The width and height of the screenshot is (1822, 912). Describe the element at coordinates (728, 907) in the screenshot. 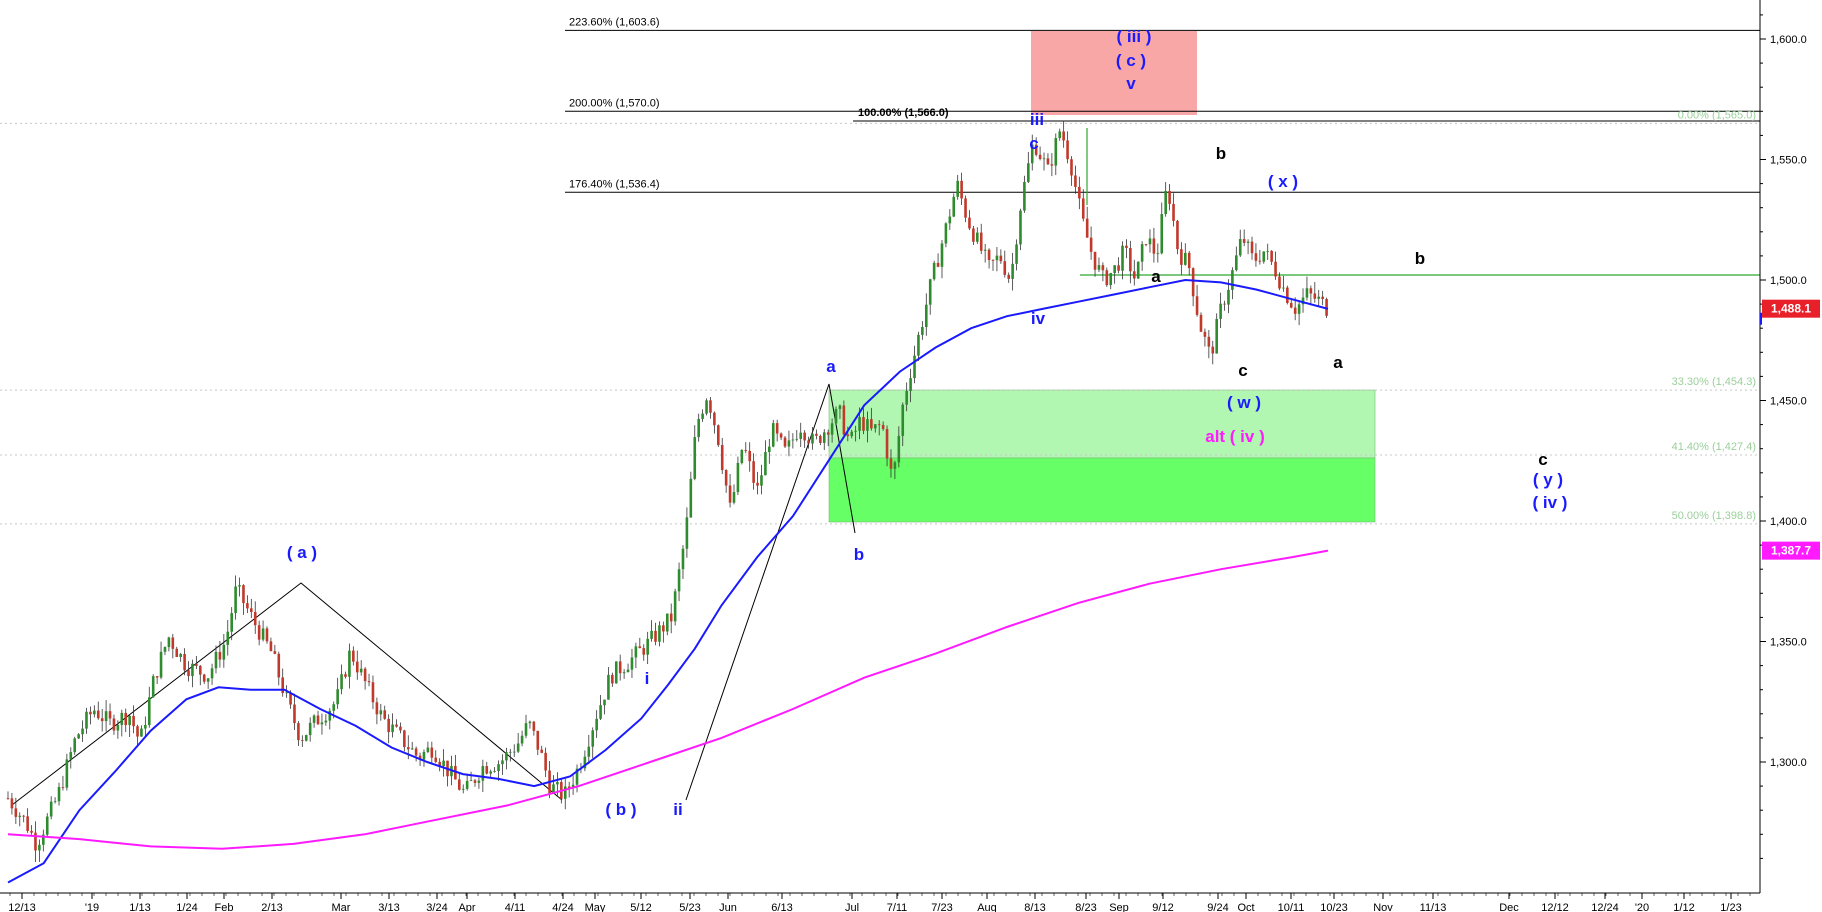

I see `x-tick-label: Jun` at that location.